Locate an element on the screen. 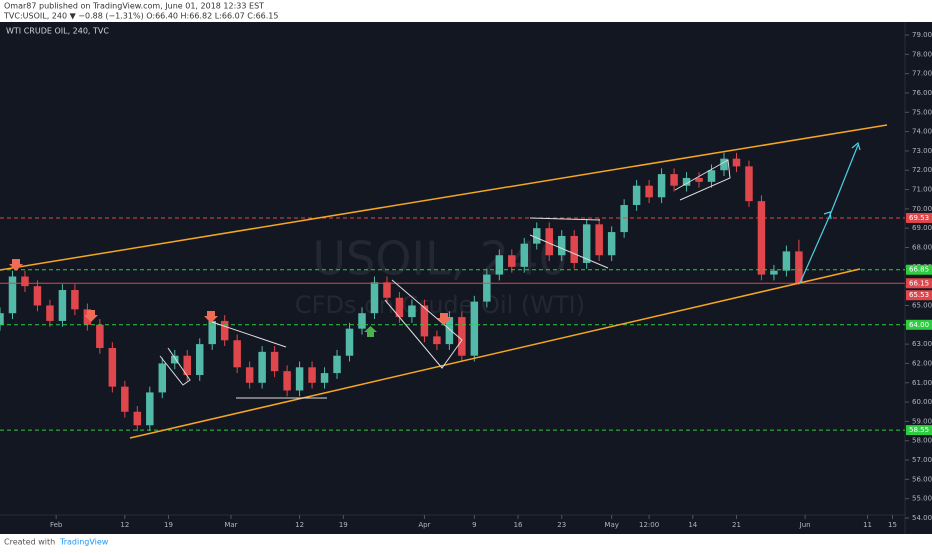 The width and height of the screenshot is (932, 554). price-tag-label: 64.00 is located at coordinates (919, 325).